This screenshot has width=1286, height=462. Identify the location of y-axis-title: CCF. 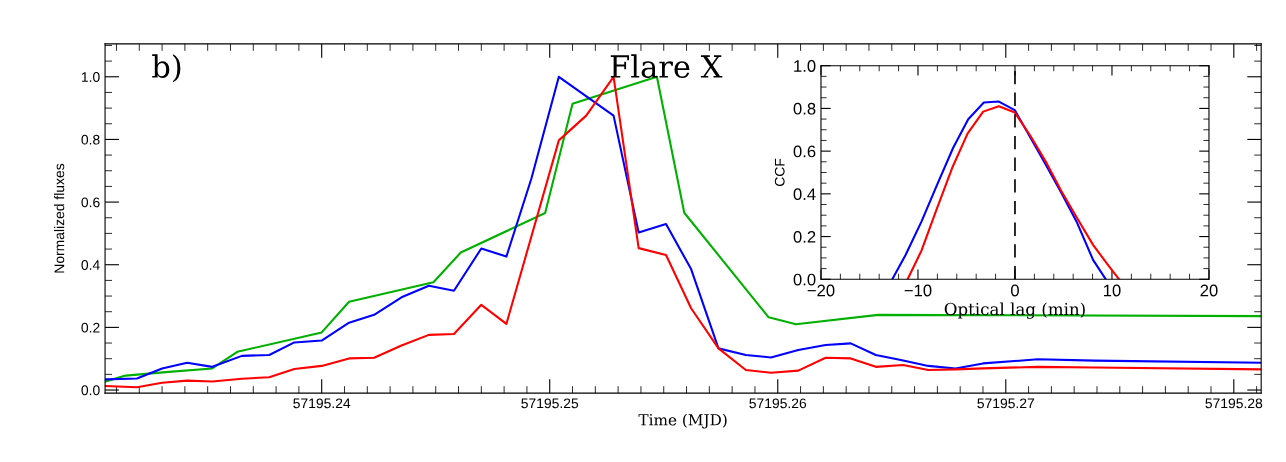
(779, 172).